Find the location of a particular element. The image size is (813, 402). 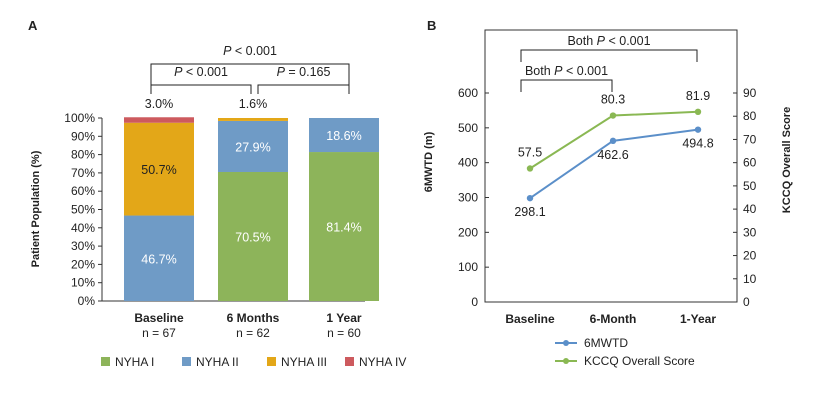

legend-label: NYHA IV is located at coordinates (382, 362).